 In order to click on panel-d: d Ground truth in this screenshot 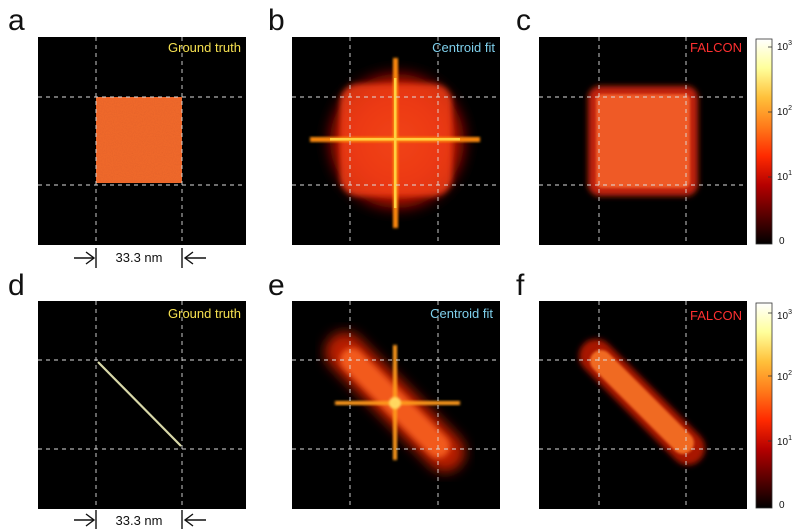, I will do `click(127, 389)`.